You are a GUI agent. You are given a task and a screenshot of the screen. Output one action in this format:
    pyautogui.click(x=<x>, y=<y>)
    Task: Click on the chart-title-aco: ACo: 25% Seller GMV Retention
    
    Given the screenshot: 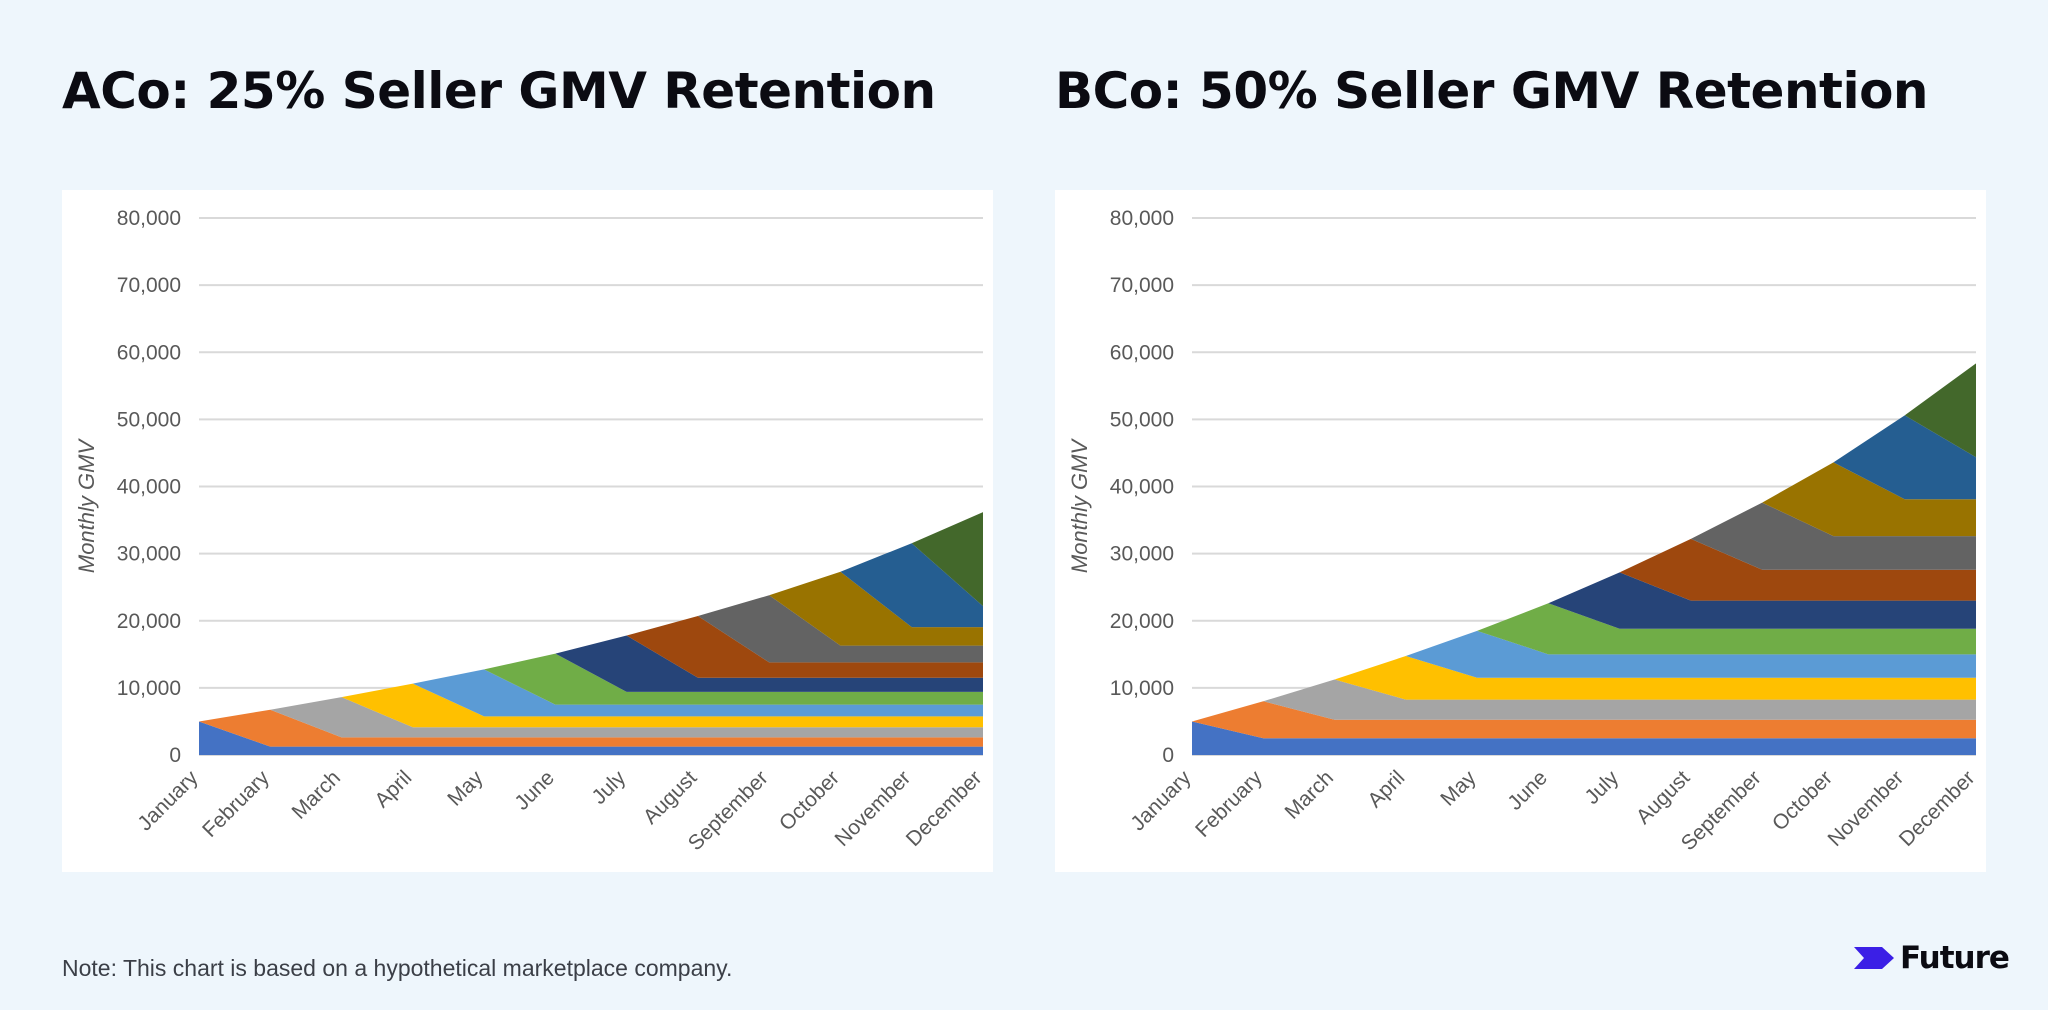 What is the action you would take?
    pyautogui.click(x=499, y=91)
    